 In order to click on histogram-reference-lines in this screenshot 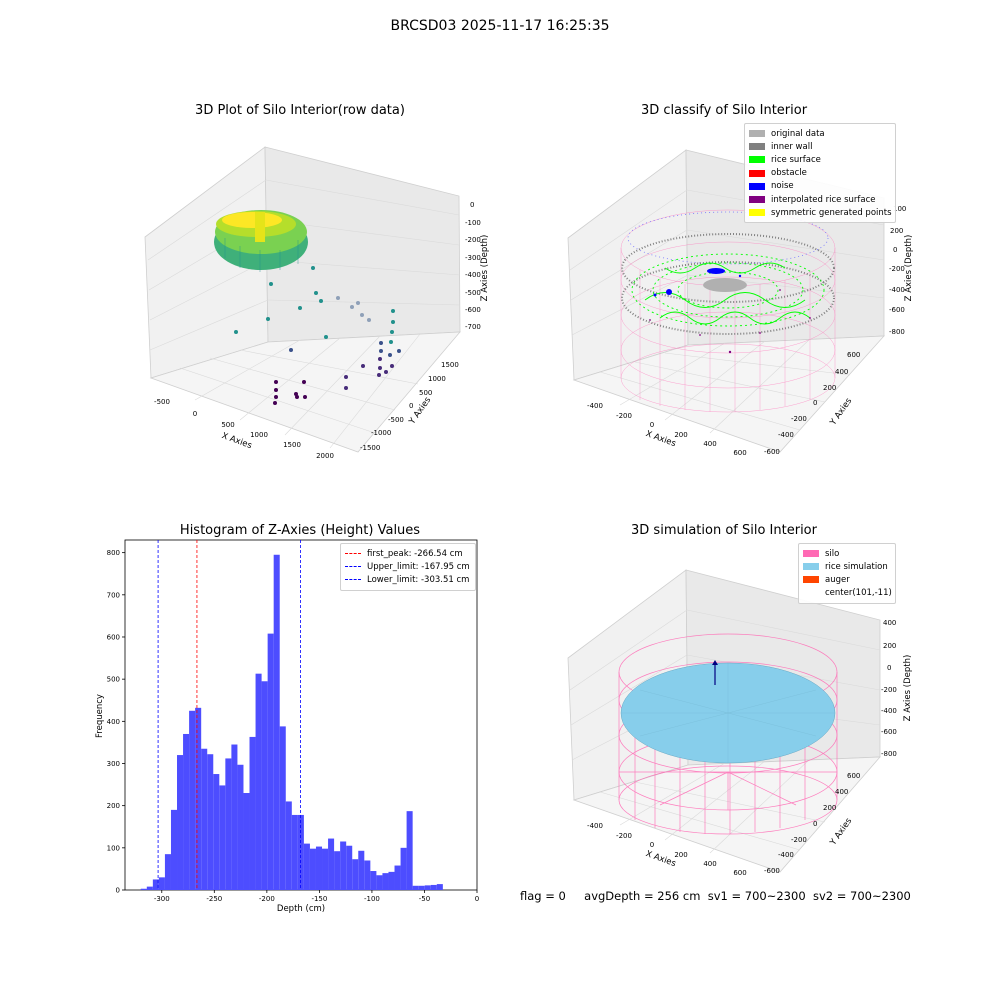, I will do `click(229, 715)`.